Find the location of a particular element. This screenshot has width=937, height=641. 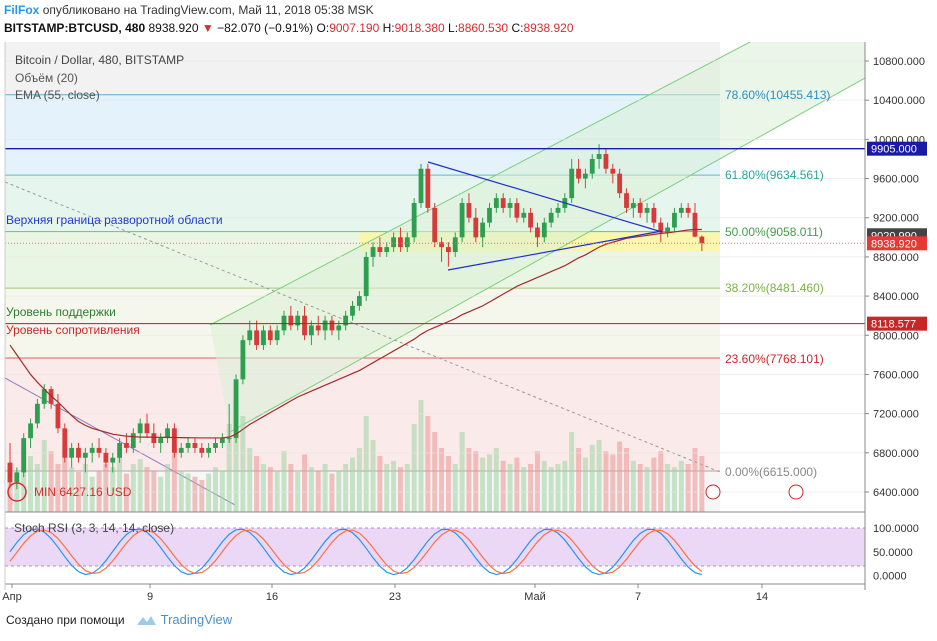

tradingview-cloud-icon is located at coordinates (146, 620).